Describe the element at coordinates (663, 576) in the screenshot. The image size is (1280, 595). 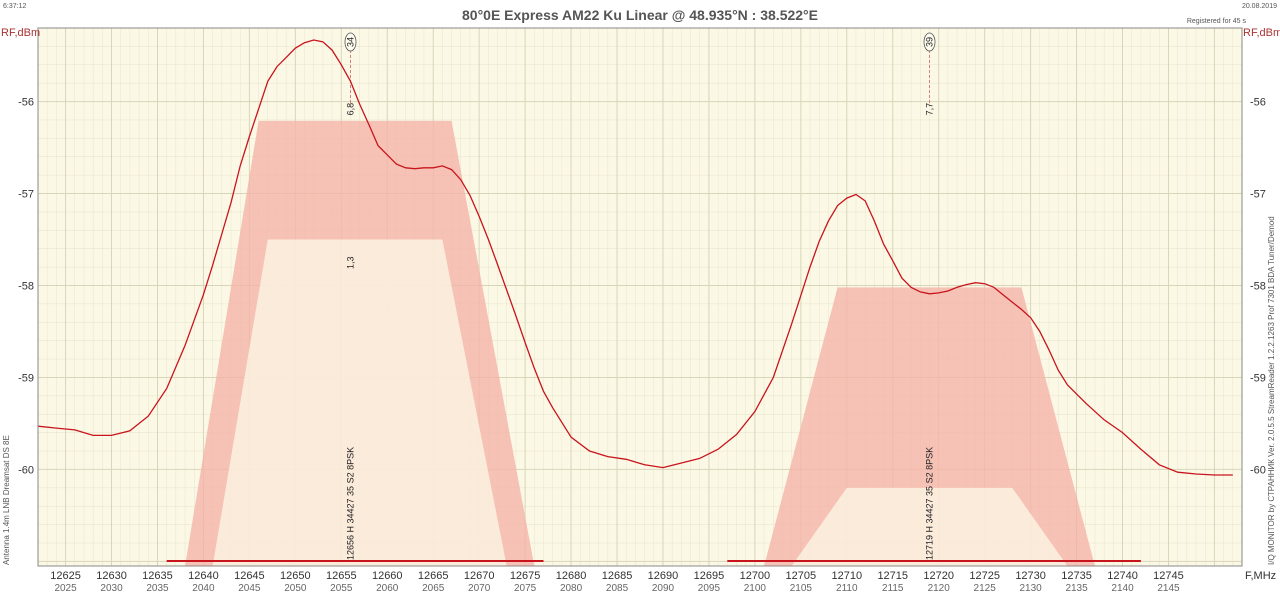
I see `x-tick: 12690` at that location.